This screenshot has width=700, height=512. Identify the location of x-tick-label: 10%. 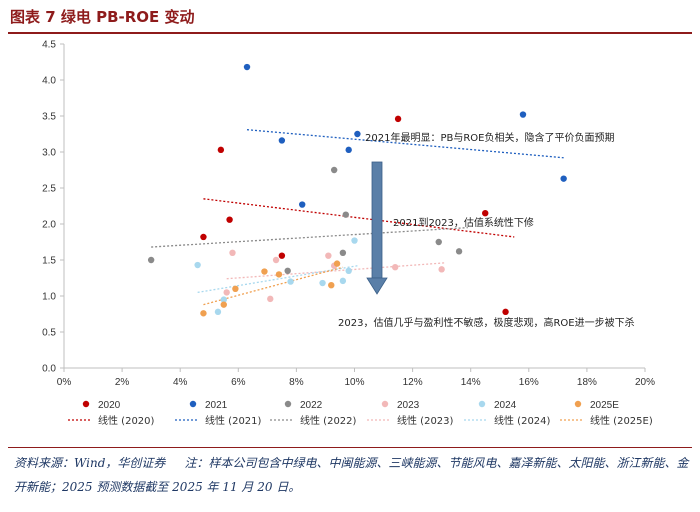
(354, 382).